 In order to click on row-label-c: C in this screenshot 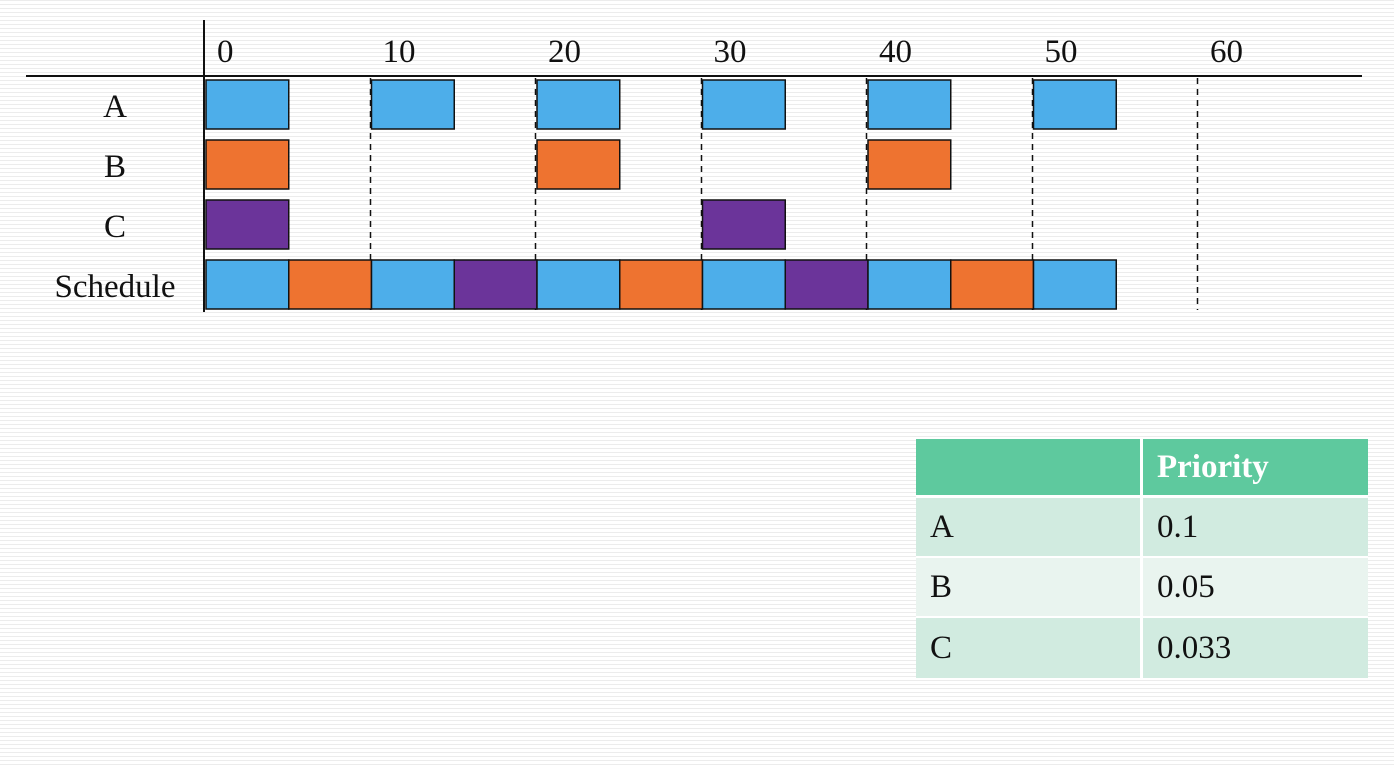, I will do `click(115, 227)`.